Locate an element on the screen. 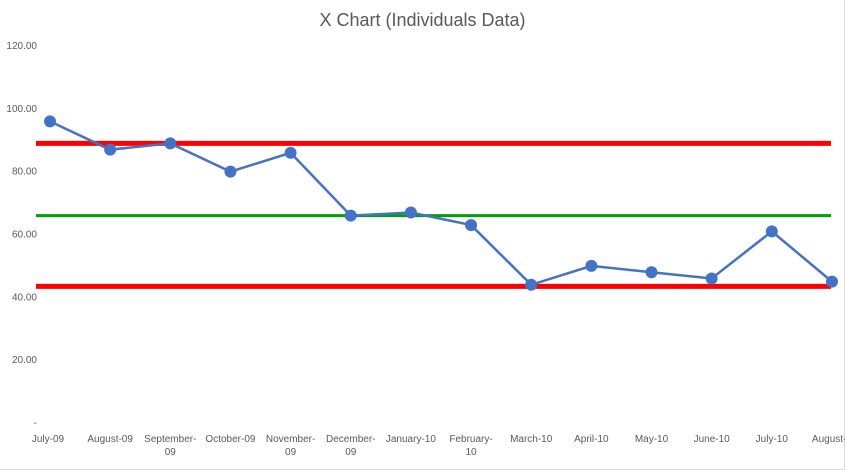 This screenshot has height=470, width=845. y-tick-label: 100.00 is located at coordinates (21, 109).